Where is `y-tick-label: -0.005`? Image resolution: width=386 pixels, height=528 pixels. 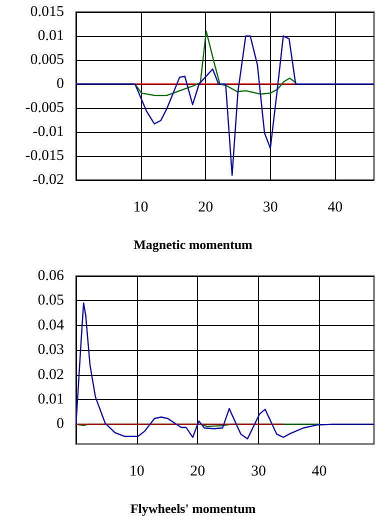
y-tick-label: -0.005 is located at coordinates (44, 108).